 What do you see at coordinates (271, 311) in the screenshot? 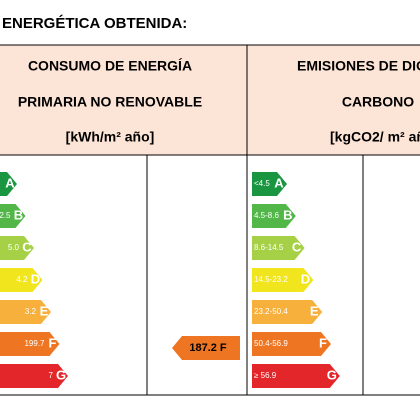
I see `scale-range: 23.2-50.4` at bounding box center [271, 311].